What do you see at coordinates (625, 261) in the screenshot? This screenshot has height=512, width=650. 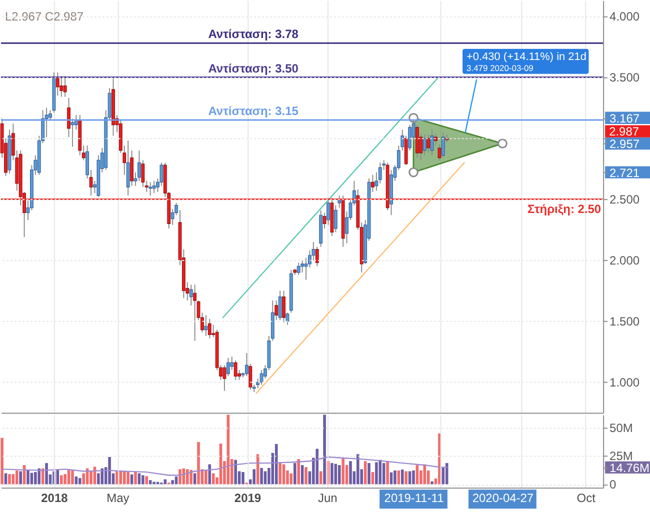 I see `y-tick-label: 2.000` at bounding box center [625, 261].